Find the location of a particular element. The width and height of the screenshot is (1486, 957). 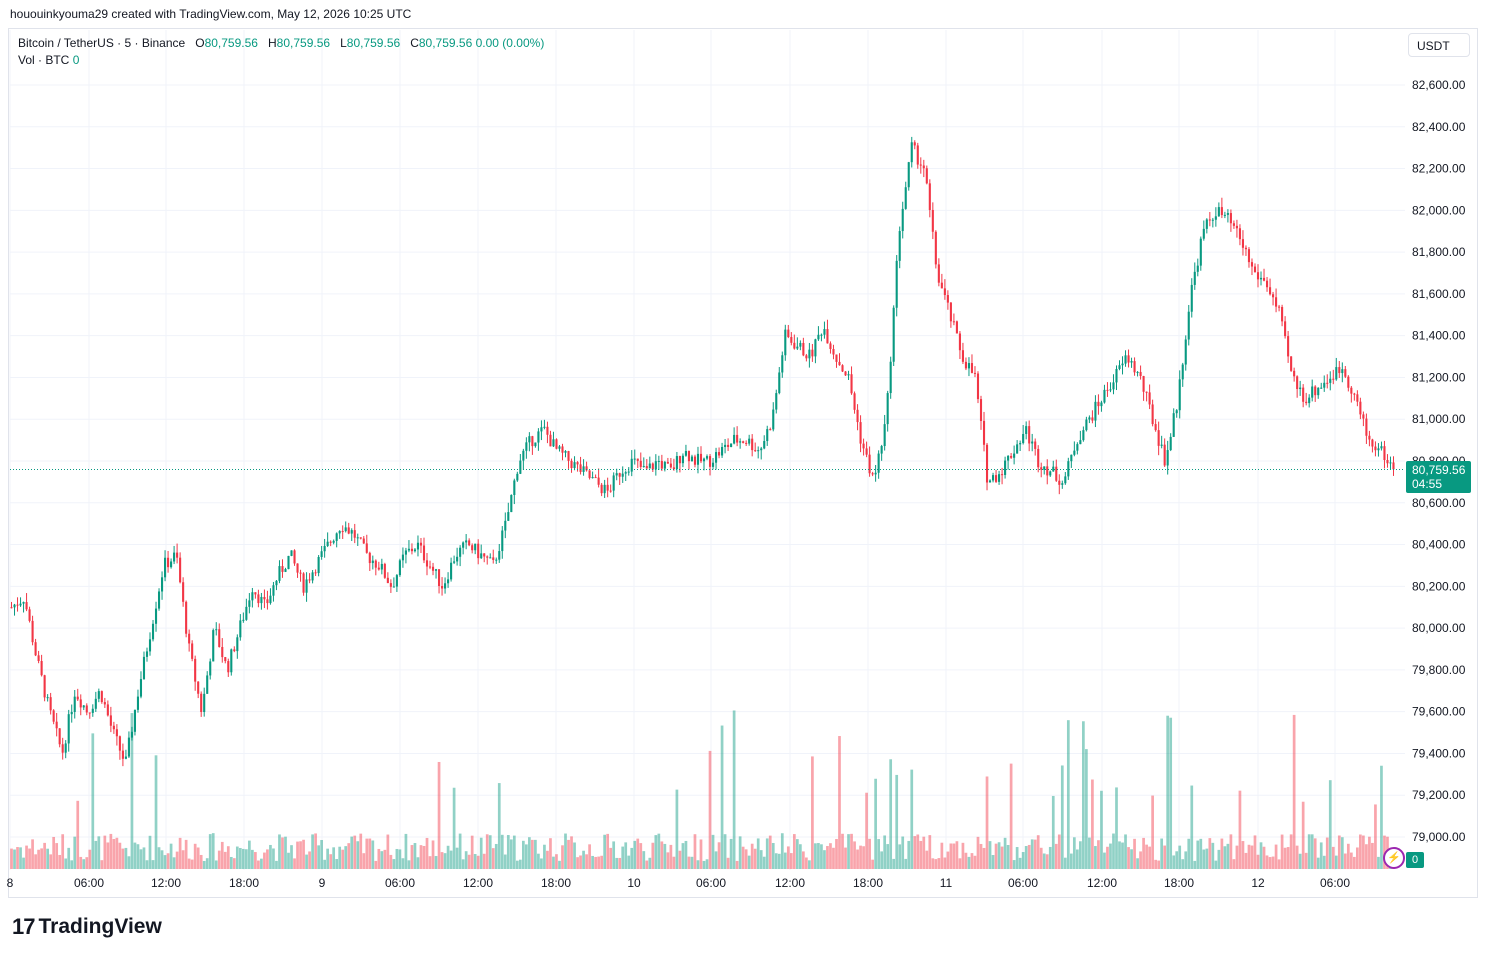

currency-button: USDT is located at coordinates (1439, 45).